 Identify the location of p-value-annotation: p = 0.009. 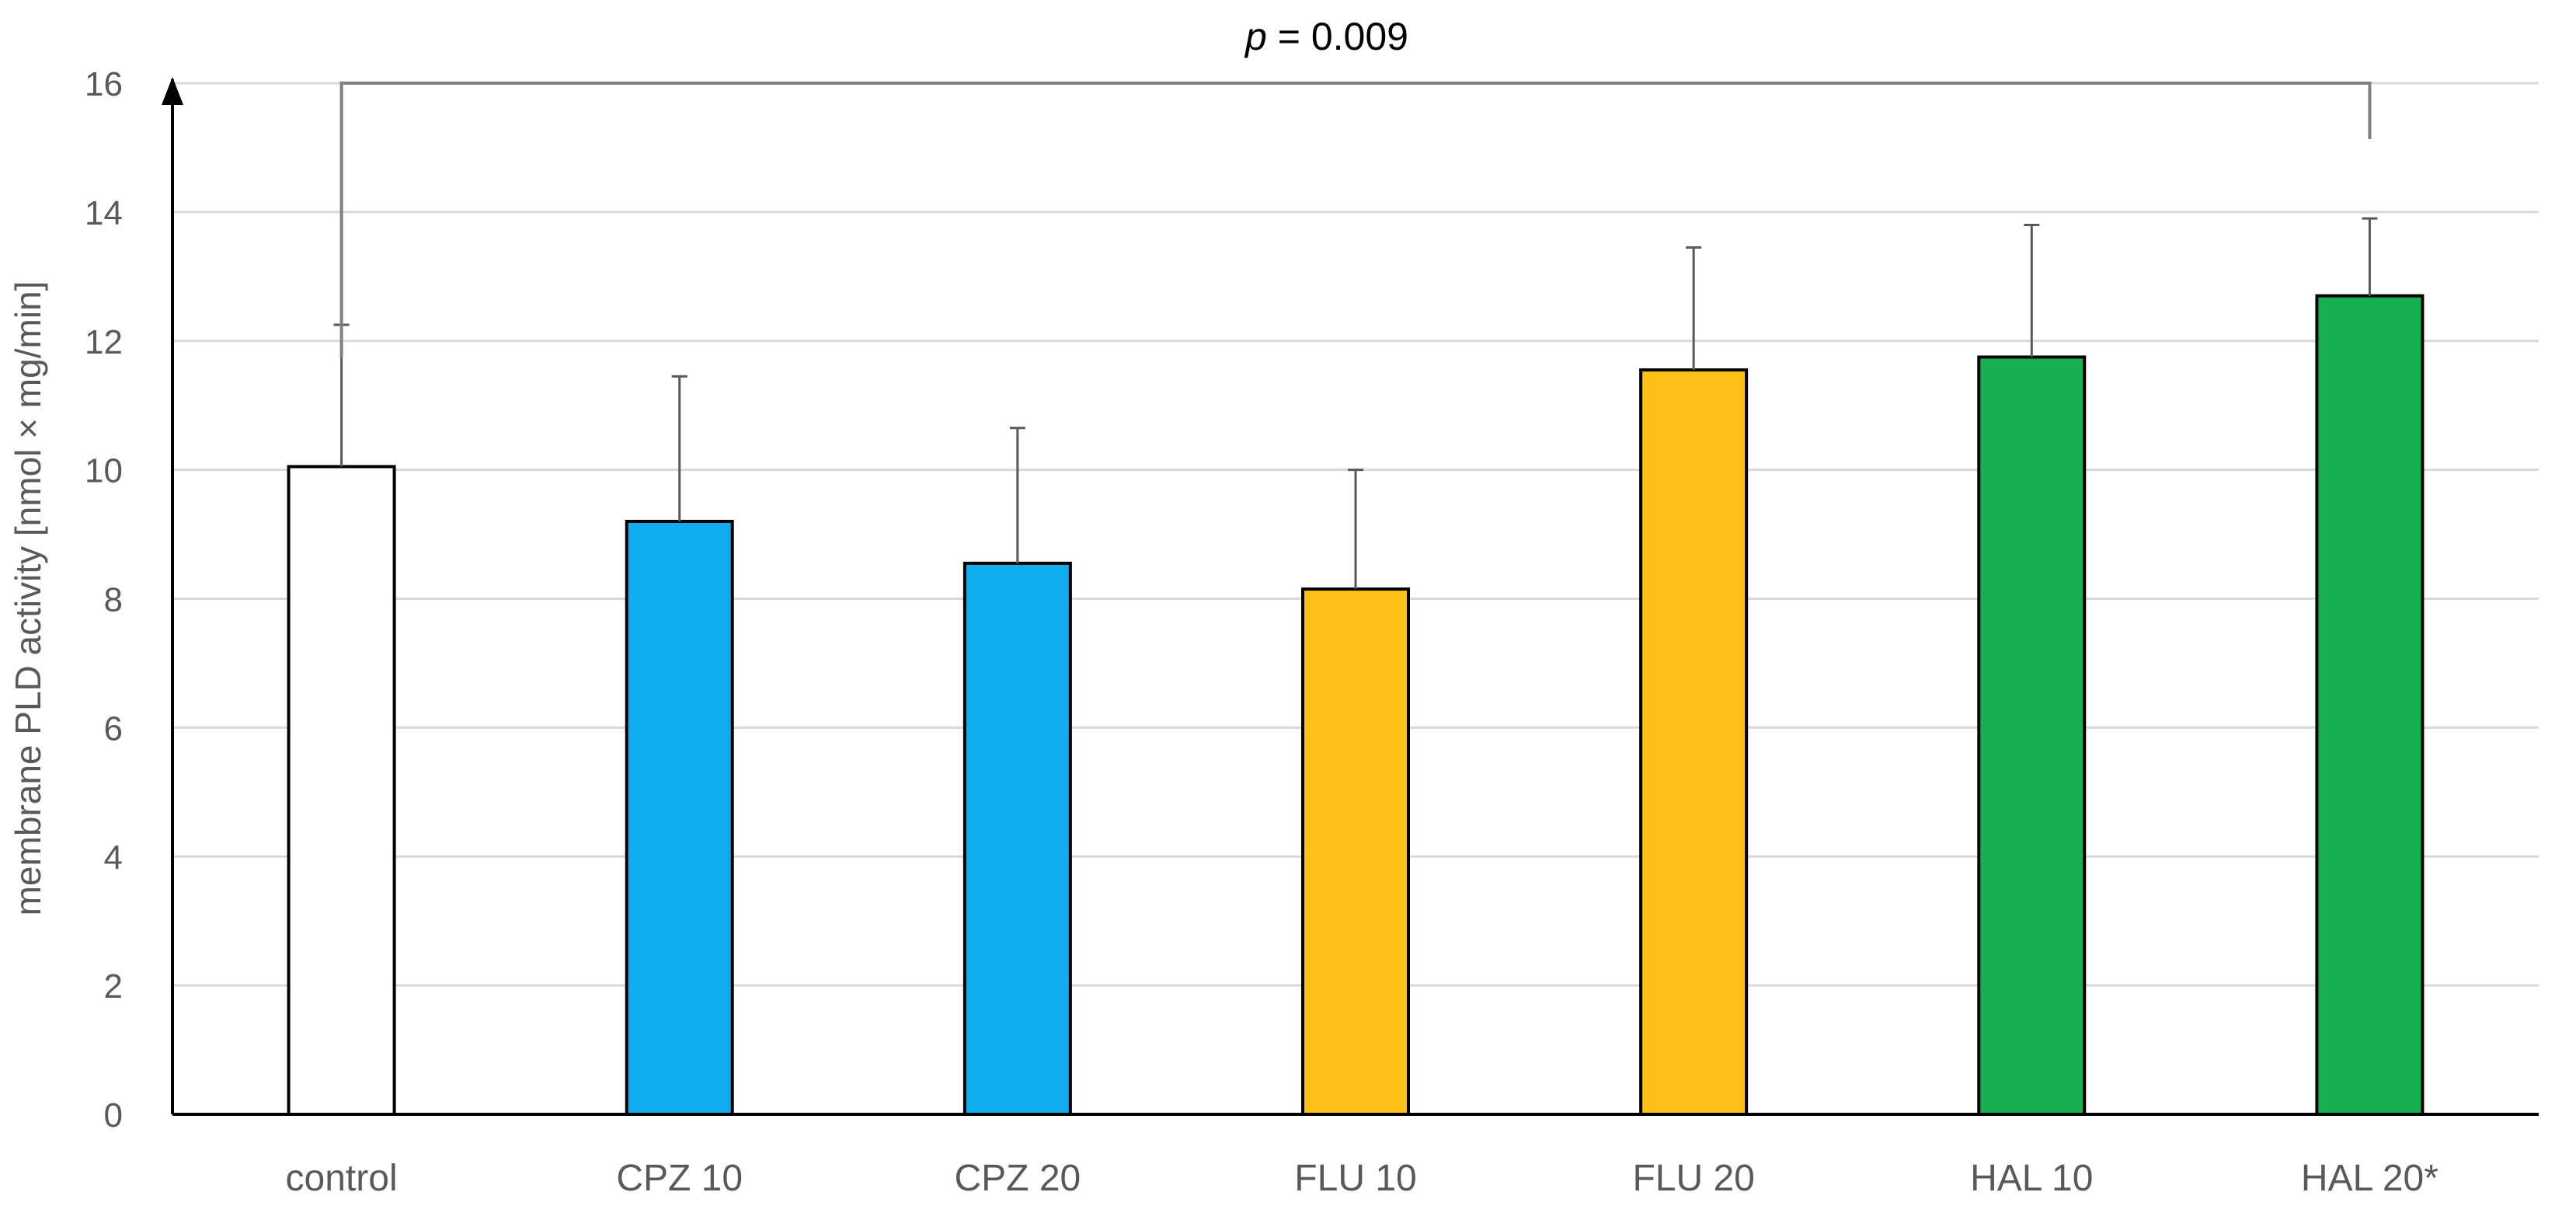
(1326, 36).